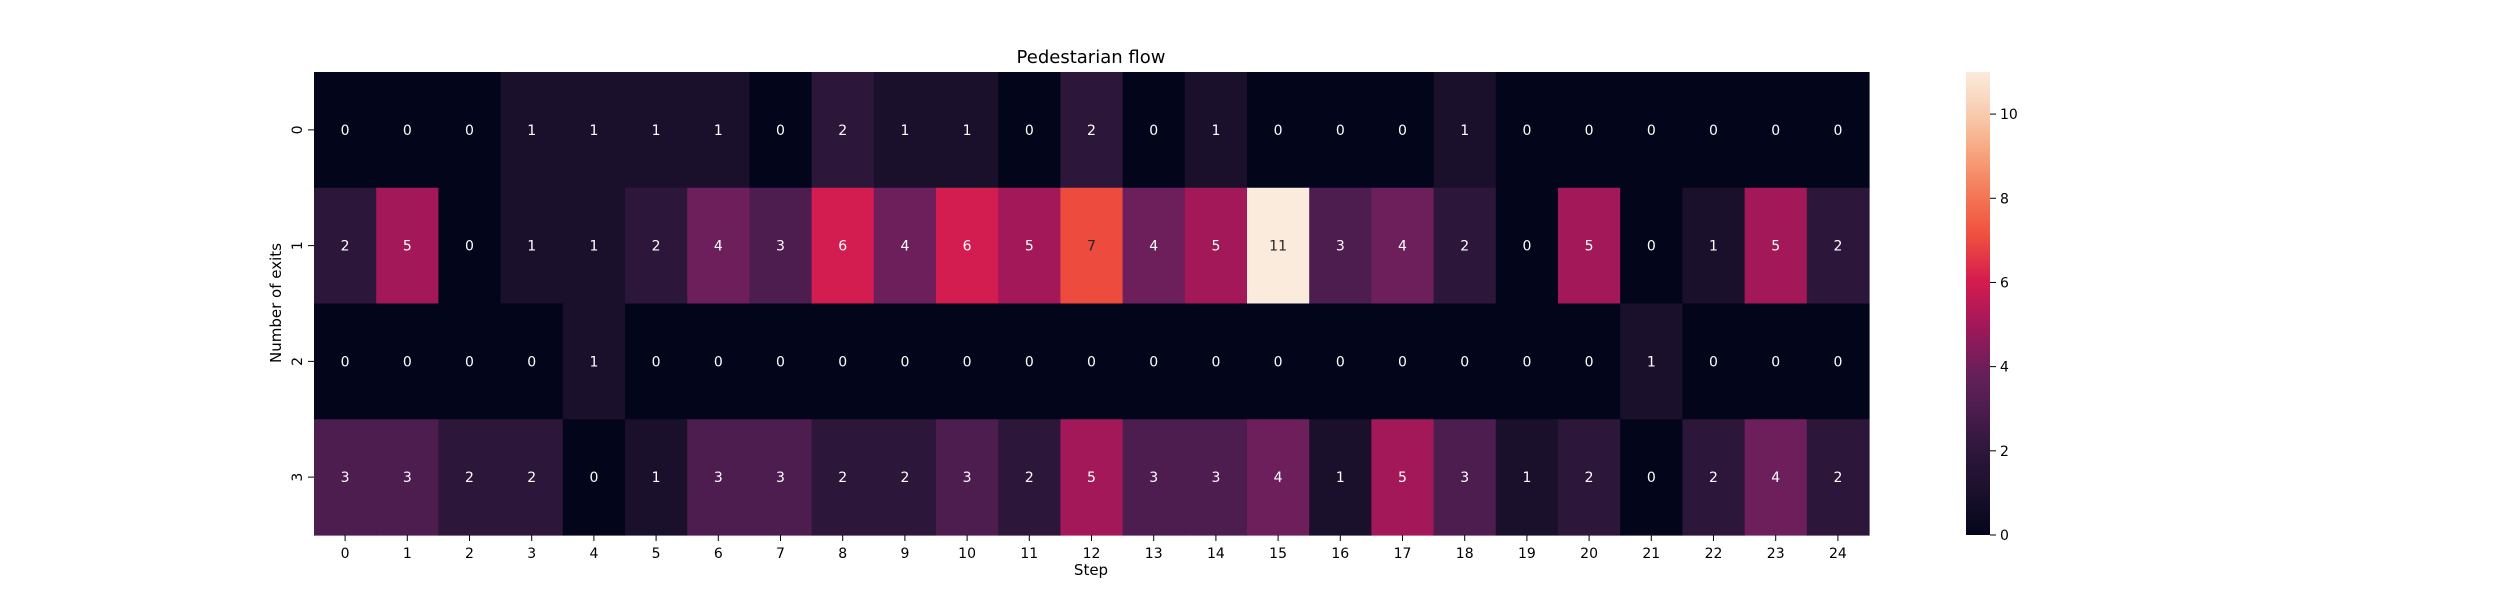  What do you see at coordinates (2004, 452) in the screenshot?
I see `colorbar-tick-label: 2` at bounding box center [2004, 452].